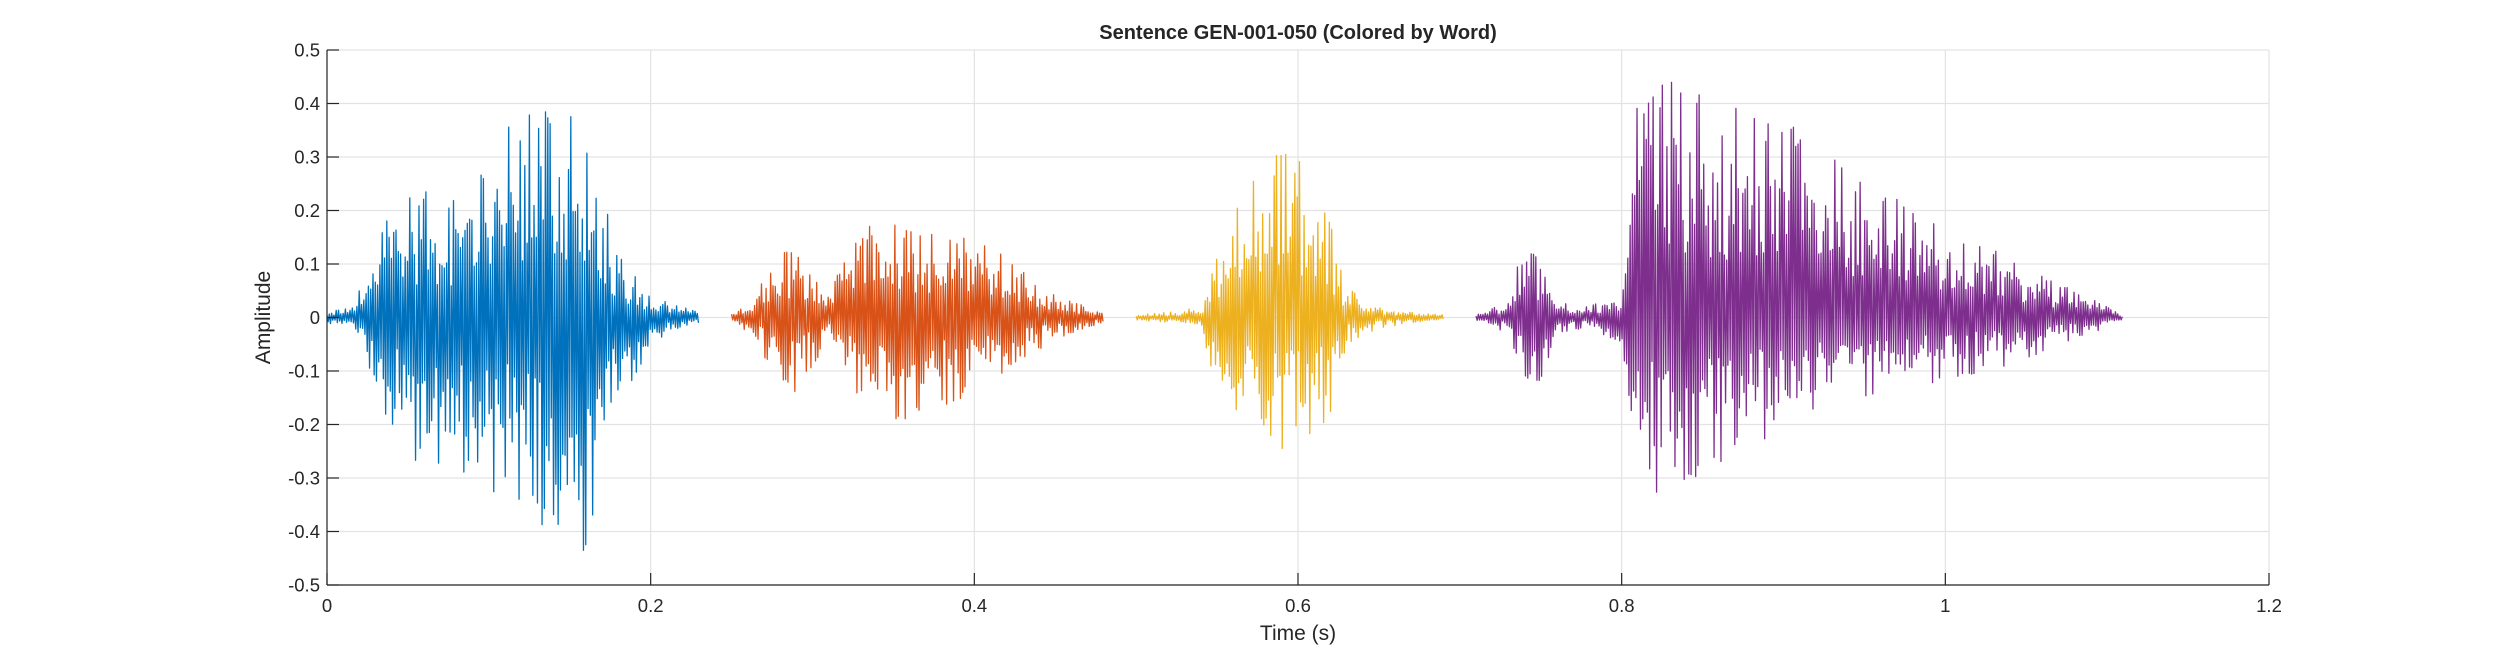 This screenshot has width=2500, height=657. What do you see at coordinates (263, 317) in the screenshot?
I see `y-axis-label: Amplitude` at bounding box center [263, 317].